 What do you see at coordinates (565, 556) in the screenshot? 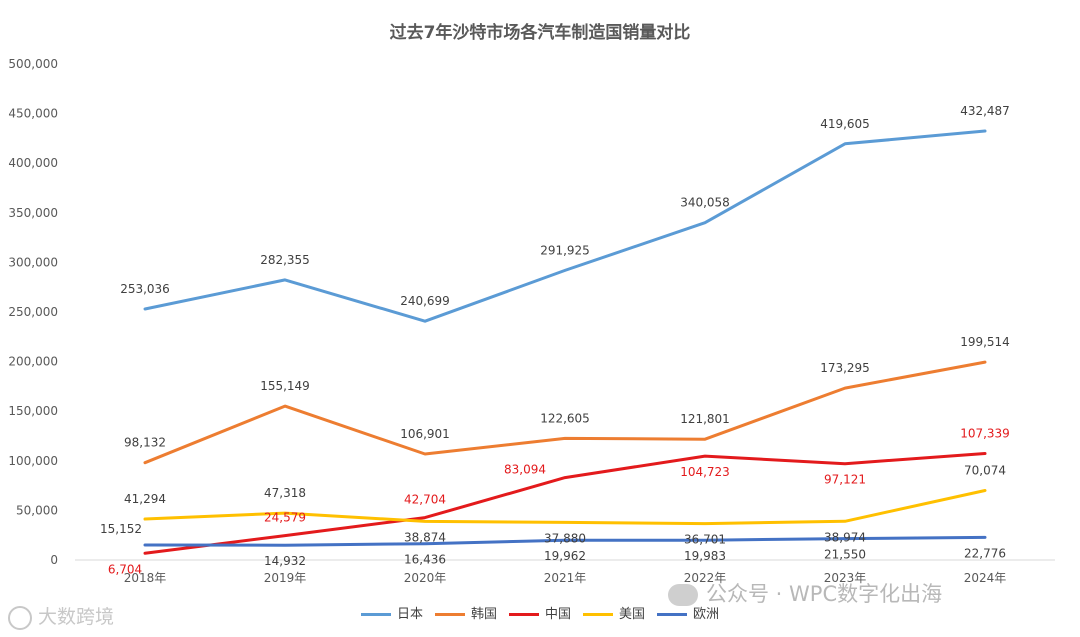
I see `data-label-欧洲: 19,962` at bounding box center [565, 556].